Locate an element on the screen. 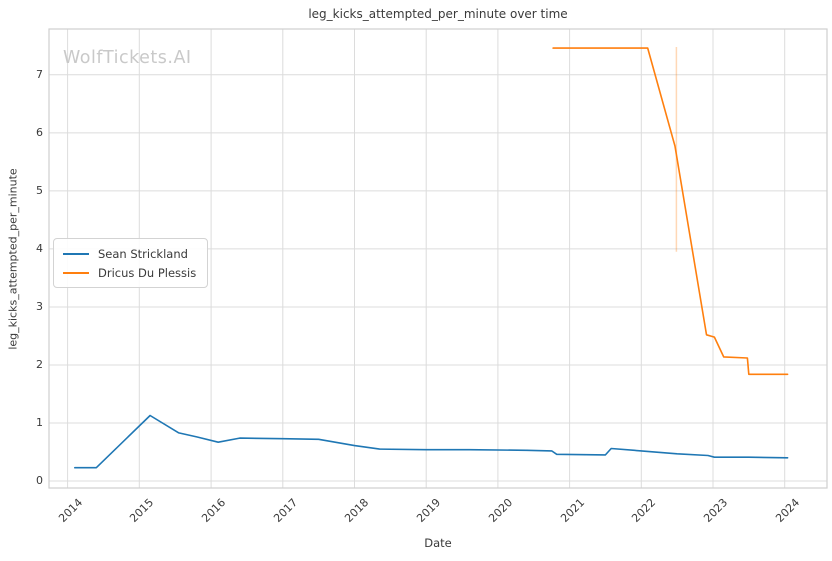 The width and height of the screenshot is (832, 561). y-tick-label: 3 is located at coordinates (39, 306).